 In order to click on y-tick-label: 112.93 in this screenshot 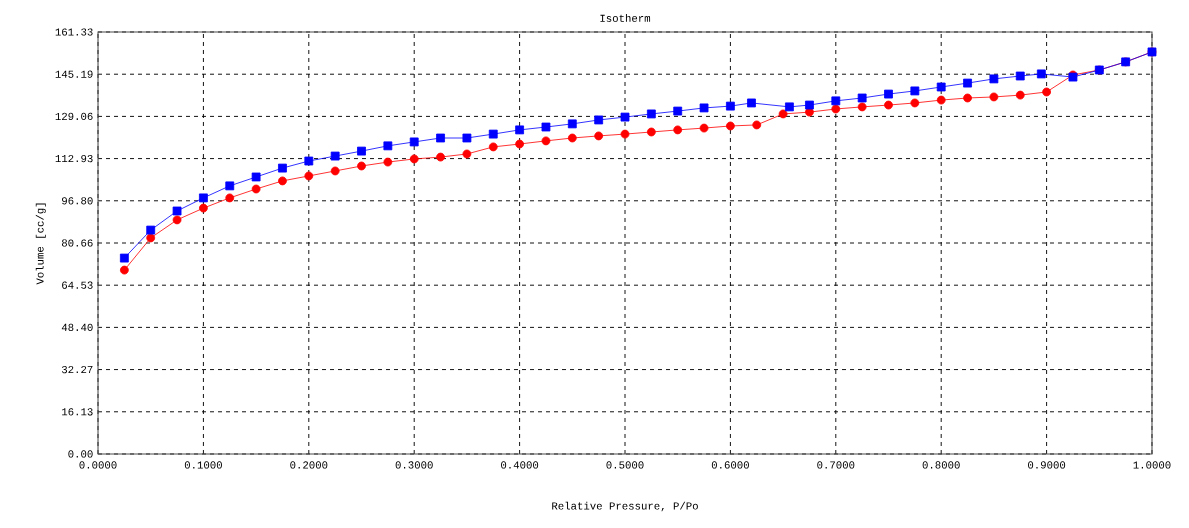, I will do `click(74, 158)`.